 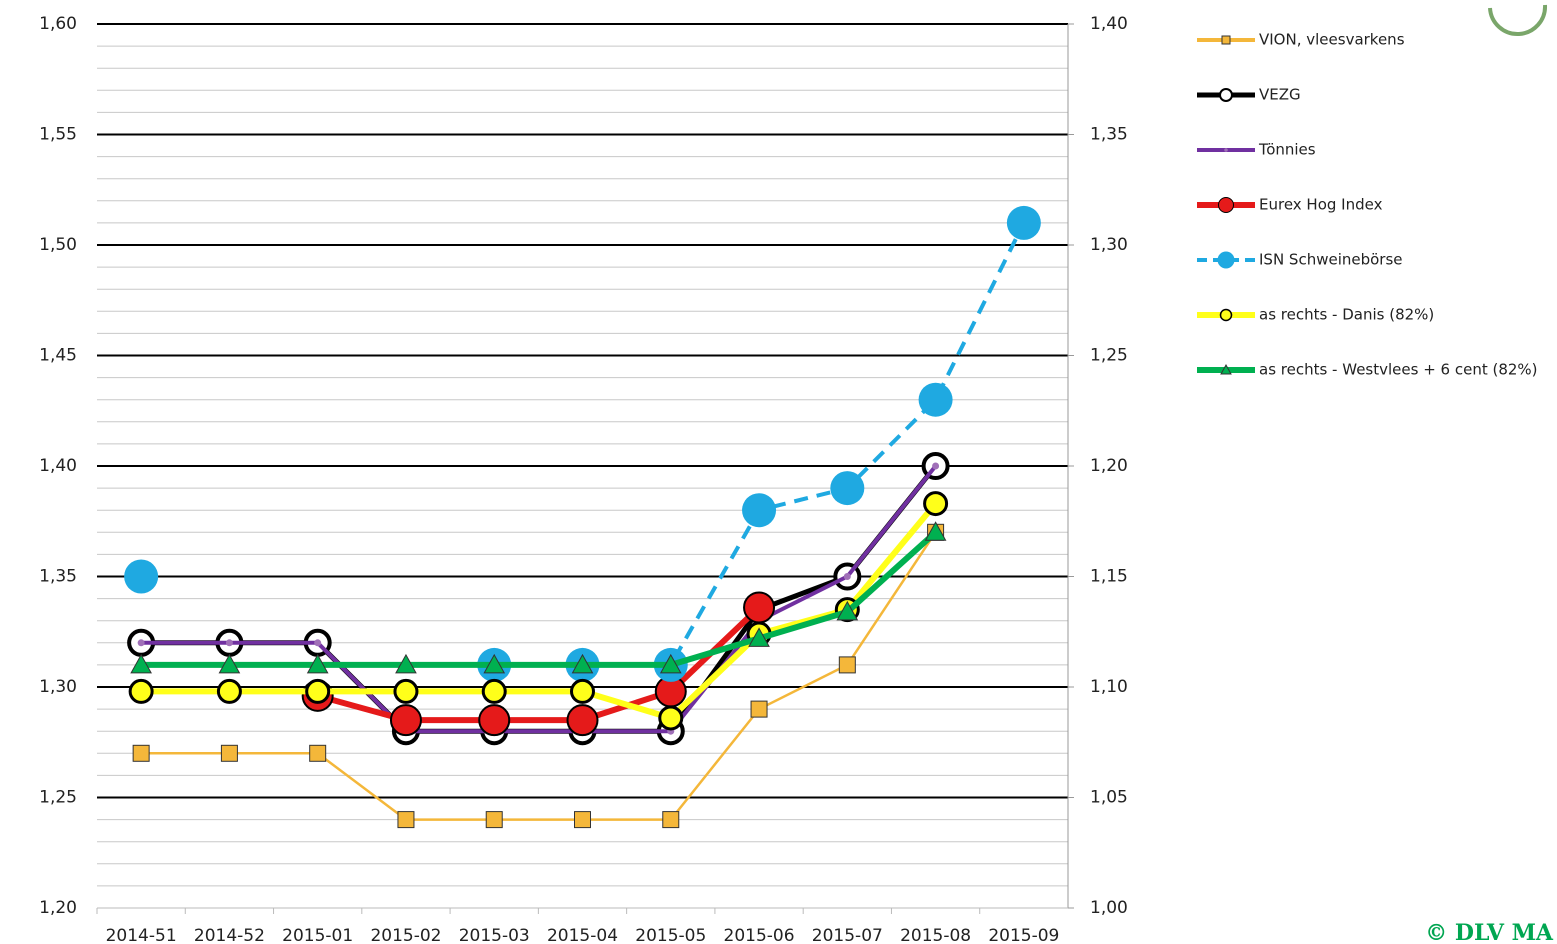 What do you see at coordinates (1109, 798) in the screenshot?
I see `y2-tick-label: 1,05` at bounding box center [1109, 798].